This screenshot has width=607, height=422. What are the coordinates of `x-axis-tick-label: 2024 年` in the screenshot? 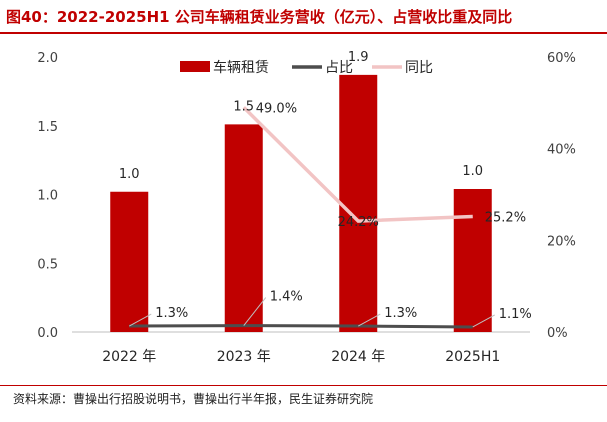 It's located at (358, 357).